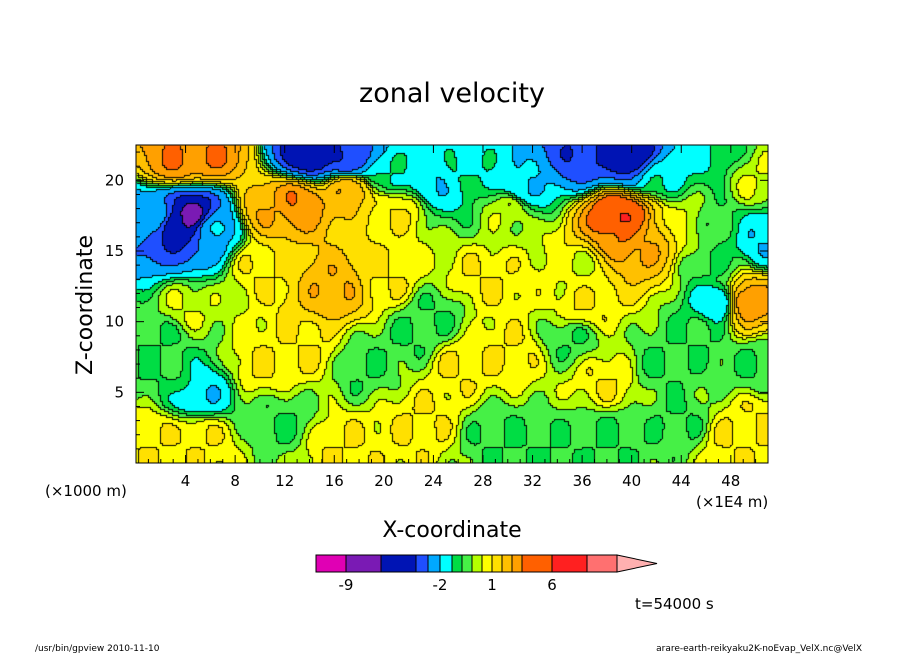 The height and width of the screenshot is (654, 904). I want to click on y-tick-label: 10, so click(114, 322).